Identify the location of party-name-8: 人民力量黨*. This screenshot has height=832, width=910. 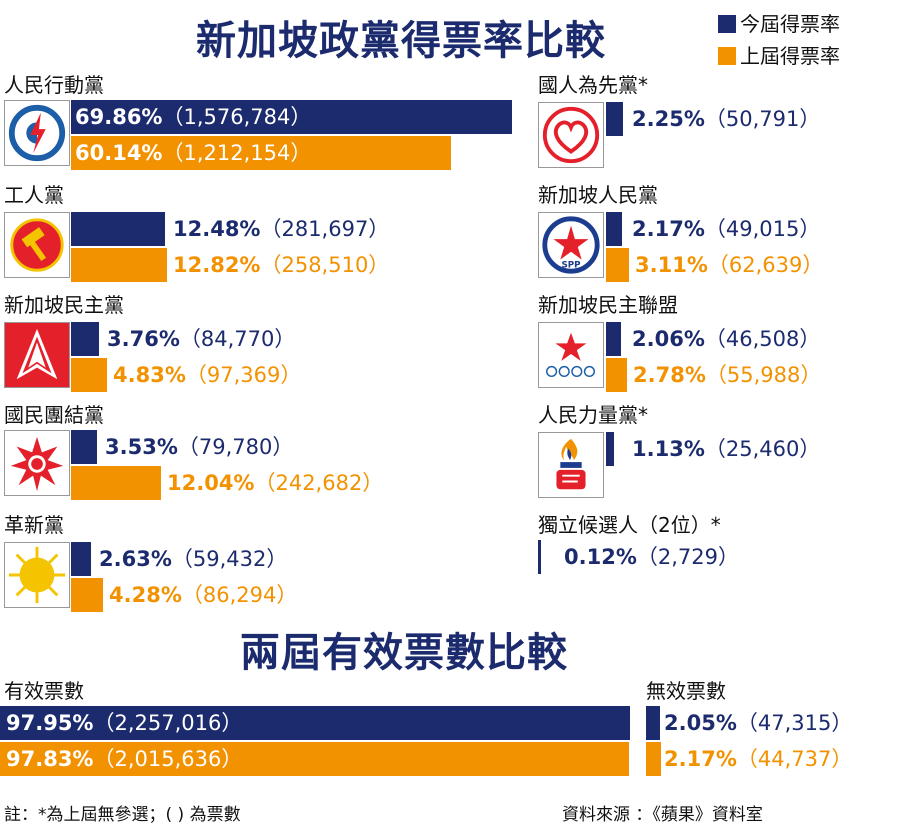
(593, 415).